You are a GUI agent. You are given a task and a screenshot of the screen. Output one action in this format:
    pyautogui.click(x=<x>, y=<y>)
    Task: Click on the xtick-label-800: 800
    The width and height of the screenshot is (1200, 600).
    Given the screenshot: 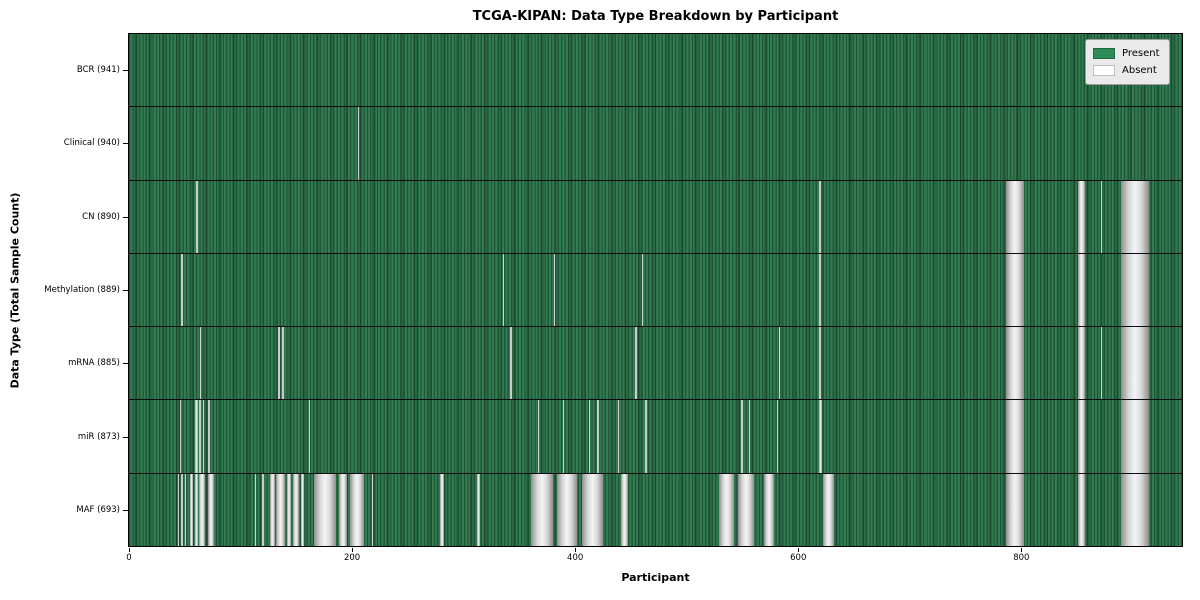 What is the action you would take?
    pyautogui.click(x=1021, y=558)
    